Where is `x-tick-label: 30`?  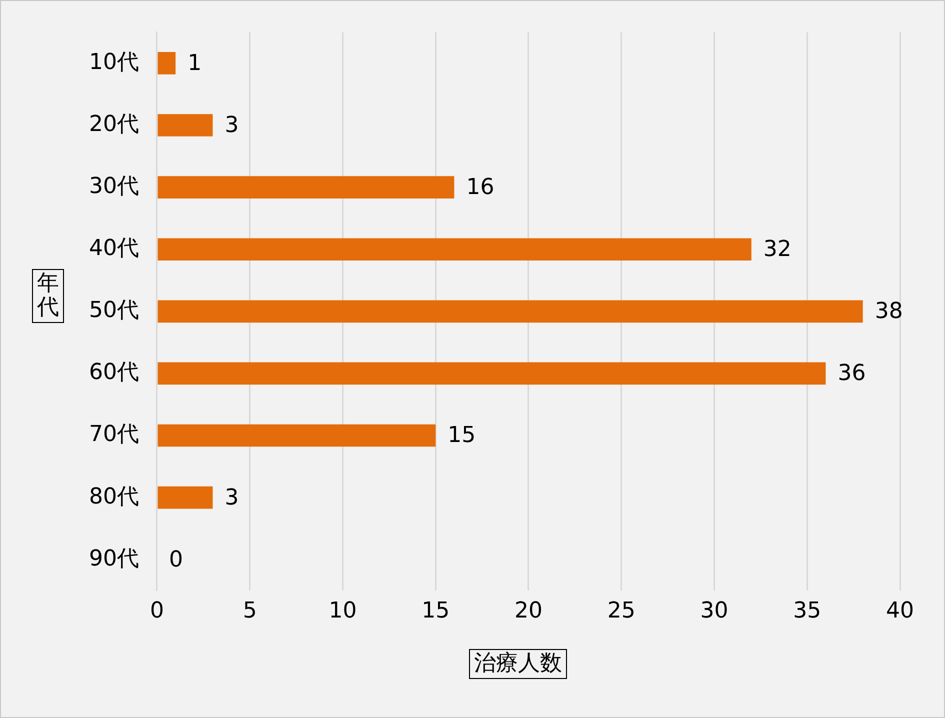 x-tick-label: 30 is located at coordinates (714, 611).